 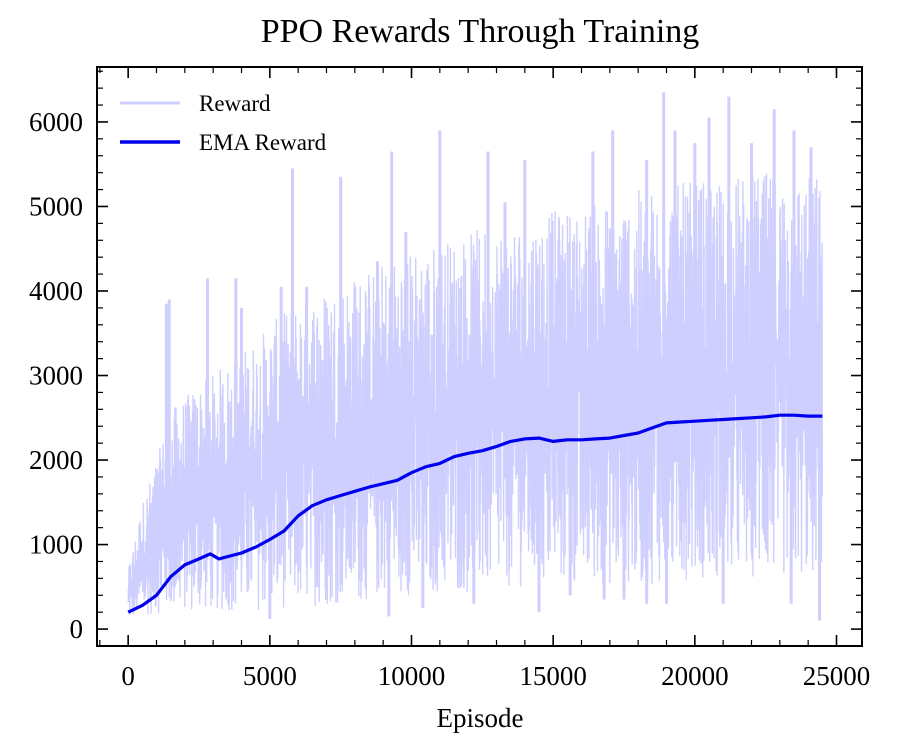 I want to click on x-tick-label: 5000, so click(x=270, y=676).